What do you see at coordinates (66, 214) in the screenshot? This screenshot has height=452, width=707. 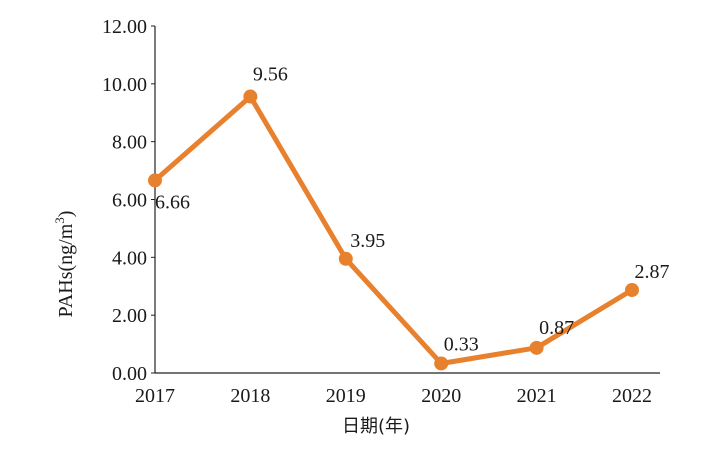 I see `y-axis-title-close: )` at bounding box center [66, 214].